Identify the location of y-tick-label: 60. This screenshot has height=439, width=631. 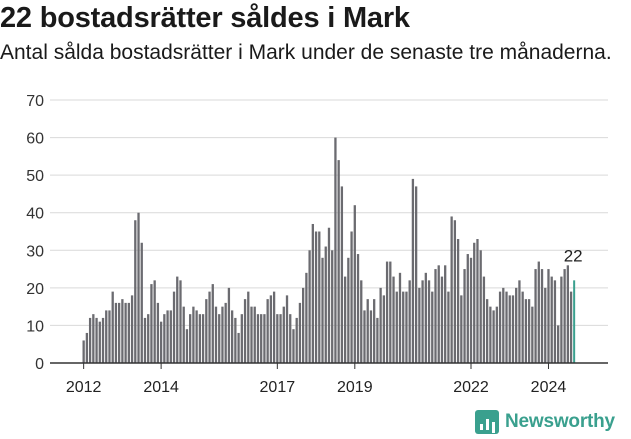
(35, 139).